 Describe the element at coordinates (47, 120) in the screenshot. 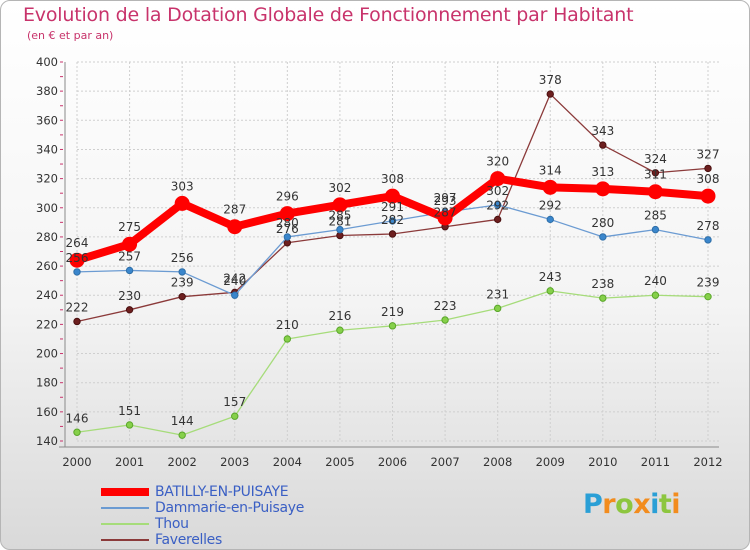

I see `y-tick-label: 360` at that location.